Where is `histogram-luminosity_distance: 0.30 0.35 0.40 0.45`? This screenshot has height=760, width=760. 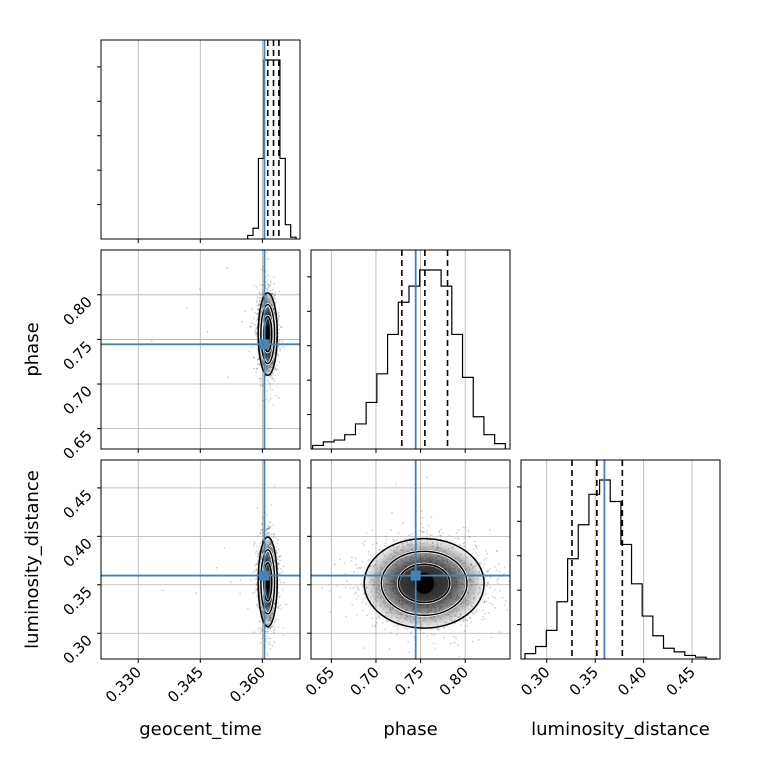
histogram-luminosity_distance: 0.30 0.35 0.40 0.45 is located at coordinates (619, 579).